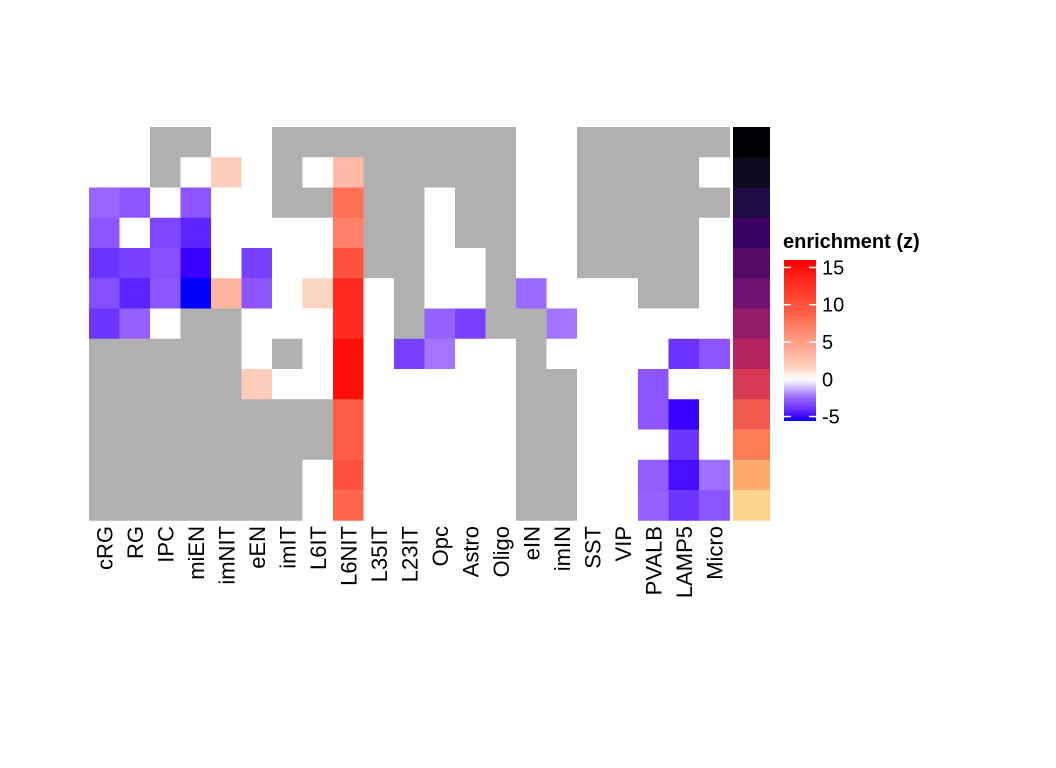 The width and height of the screenshot is (1056, 768). What do you see at coordinates (196, 293) in the screenshot?
I see `heatmap-cell-miEN-row6` at bounding box center [196, 293].